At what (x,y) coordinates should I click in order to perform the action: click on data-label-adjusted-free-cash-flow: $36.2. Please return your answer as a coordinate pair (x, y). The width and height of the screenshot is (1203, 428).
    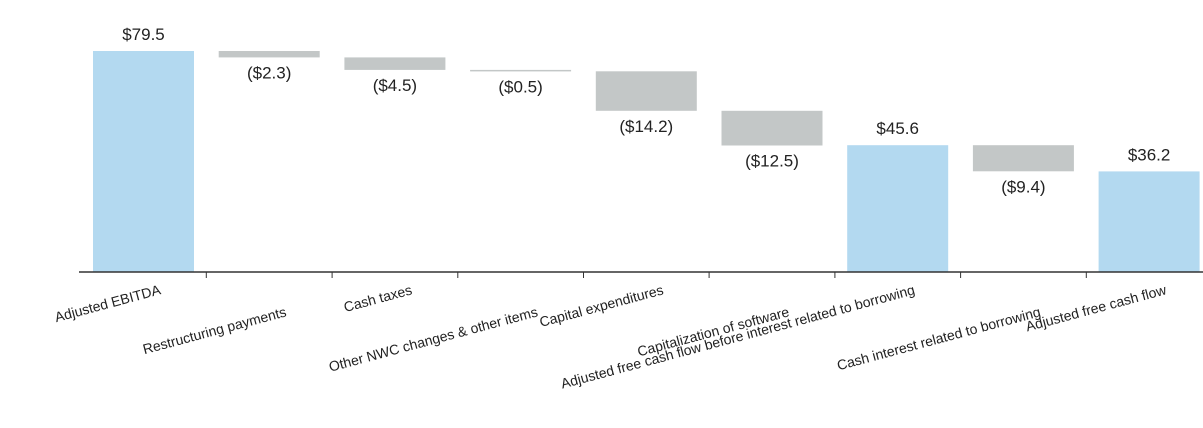
    Looking at the image, I should click on (1149, 154).